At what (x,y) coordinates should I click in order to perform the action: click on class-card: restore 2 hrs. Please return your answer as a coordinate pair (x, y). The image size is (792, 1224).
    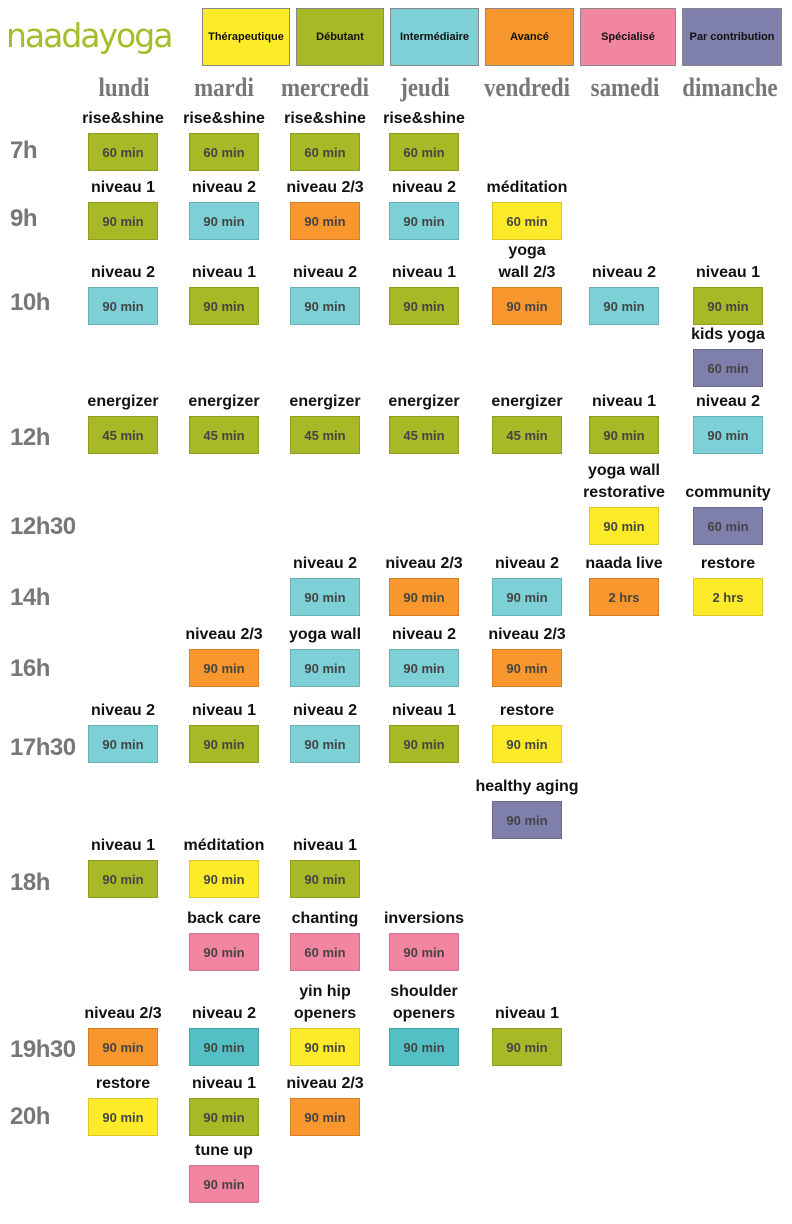
    Looking at the image, I should click on (728, 584).